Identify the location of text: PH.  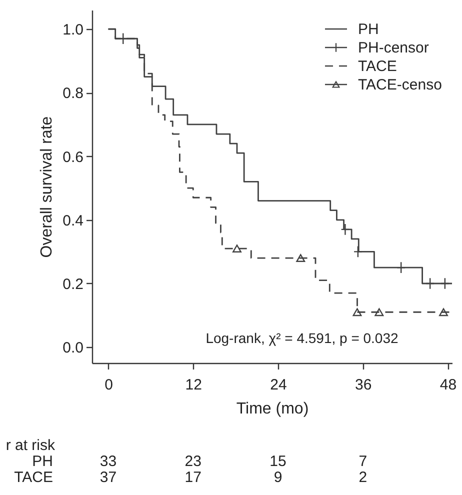
(42, 461).